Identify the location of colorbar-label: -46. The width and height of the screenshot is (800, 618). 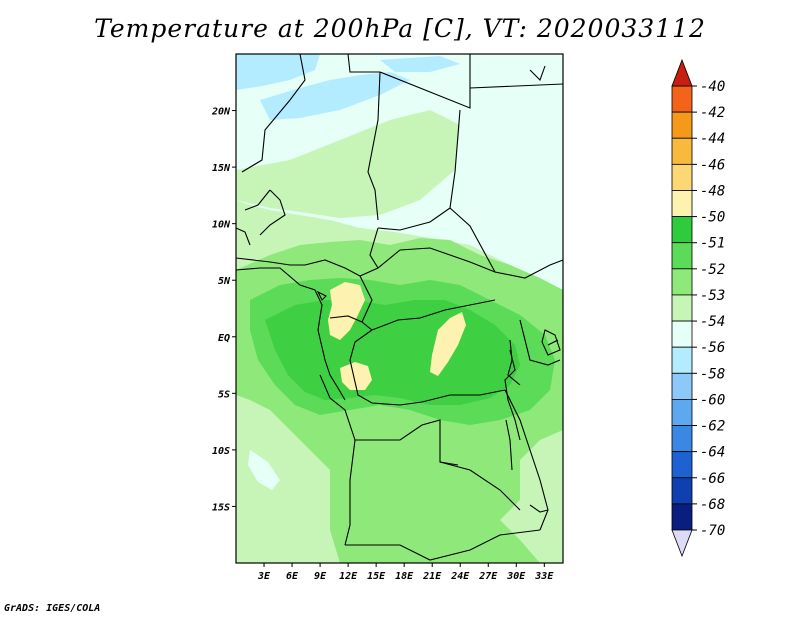
(712, 165).